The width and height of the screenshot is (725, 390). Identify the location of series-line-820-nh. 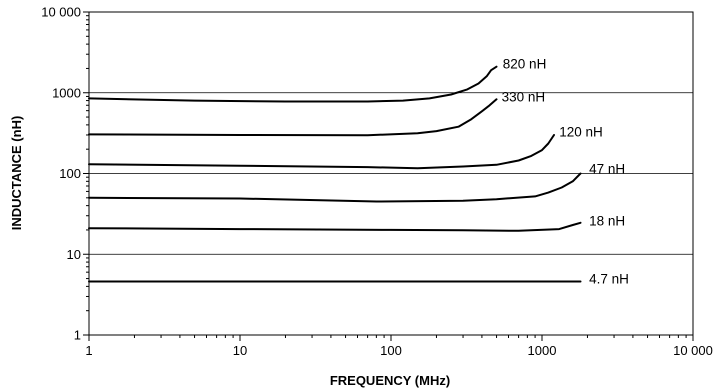
(293, 84).